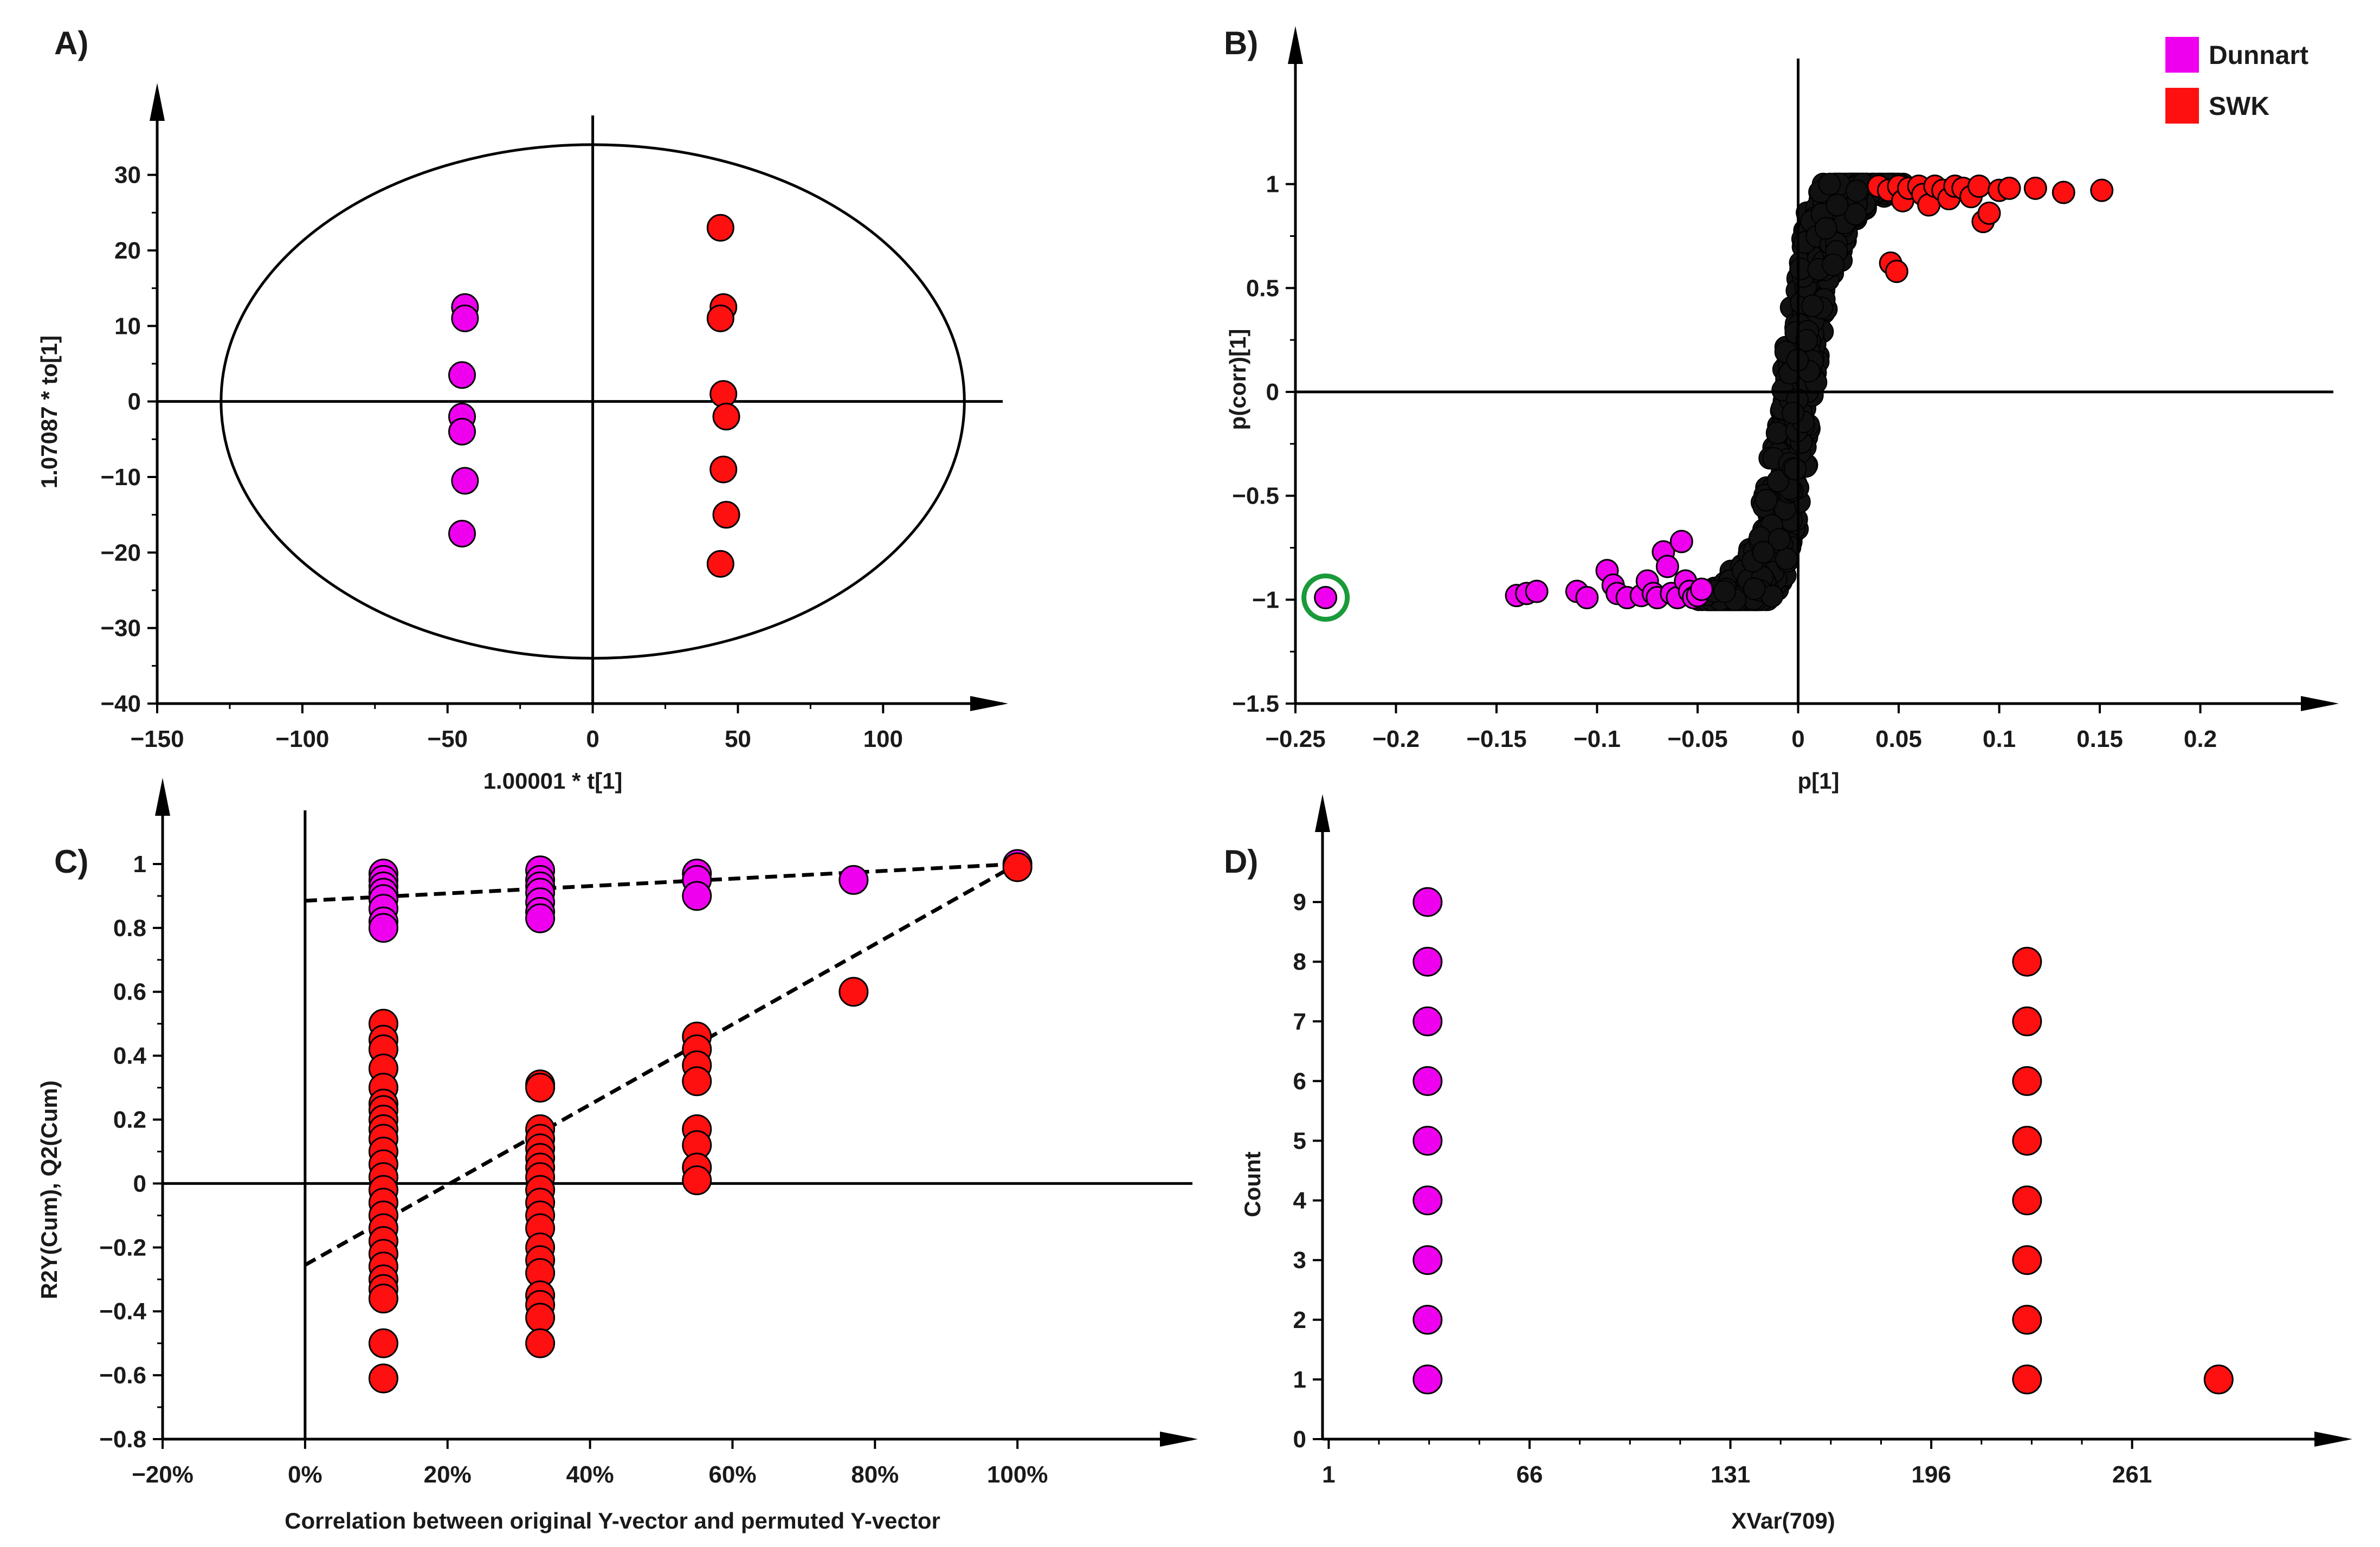 The height and width of the screenshot is (1547, 2380). I want to click on x-tick-label-b: 0.1, so click(2000, 739).